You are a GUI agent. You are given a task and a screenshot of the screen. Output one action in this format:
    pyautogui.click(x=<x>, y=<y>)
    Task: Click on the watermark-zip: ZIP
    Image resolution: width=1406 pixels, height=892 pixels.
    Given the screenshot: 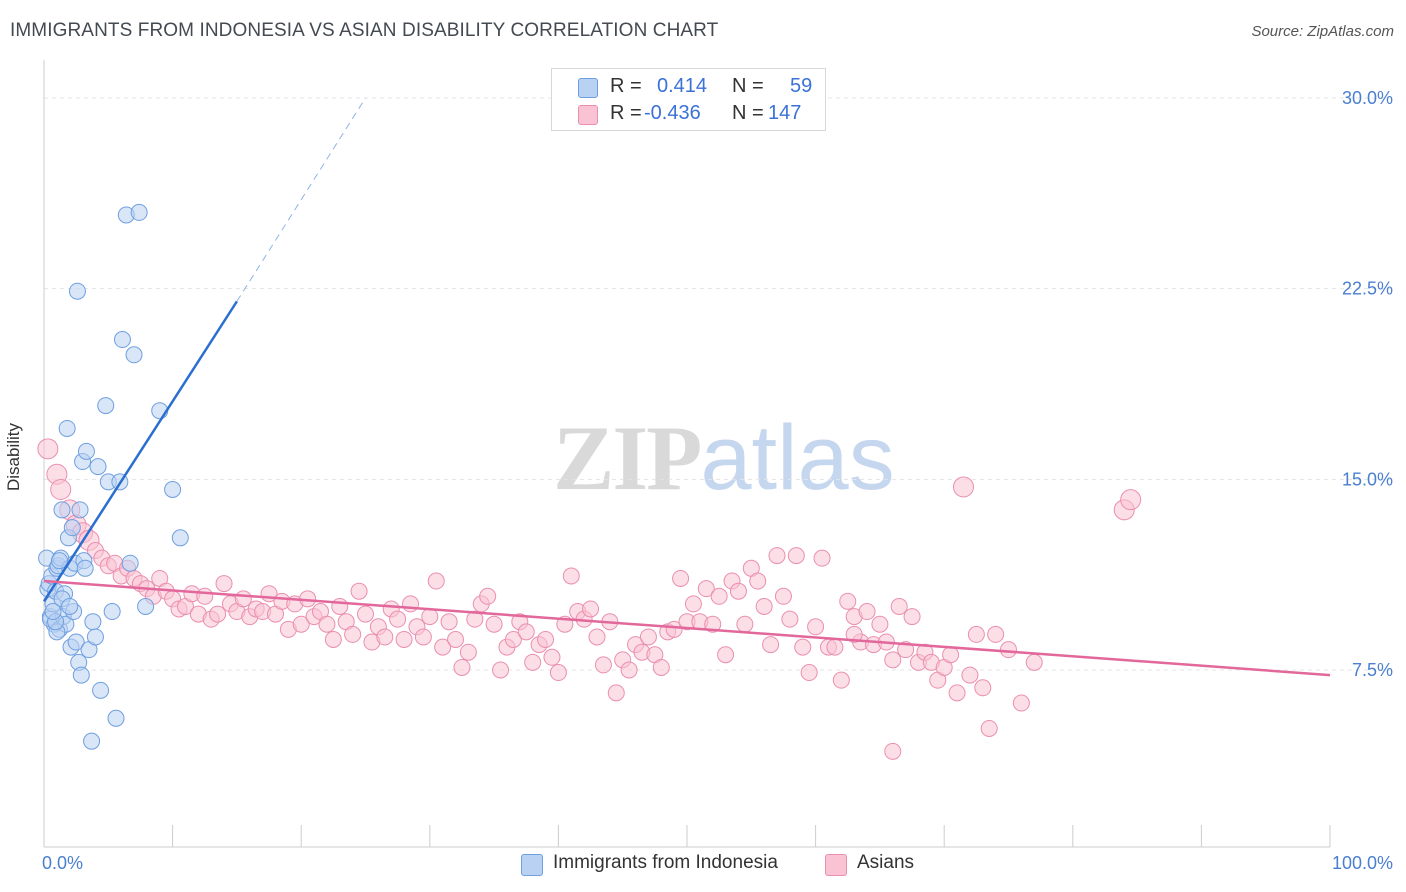 What is the action you would take?
    pyautogui.click(x=627, y=458)
    